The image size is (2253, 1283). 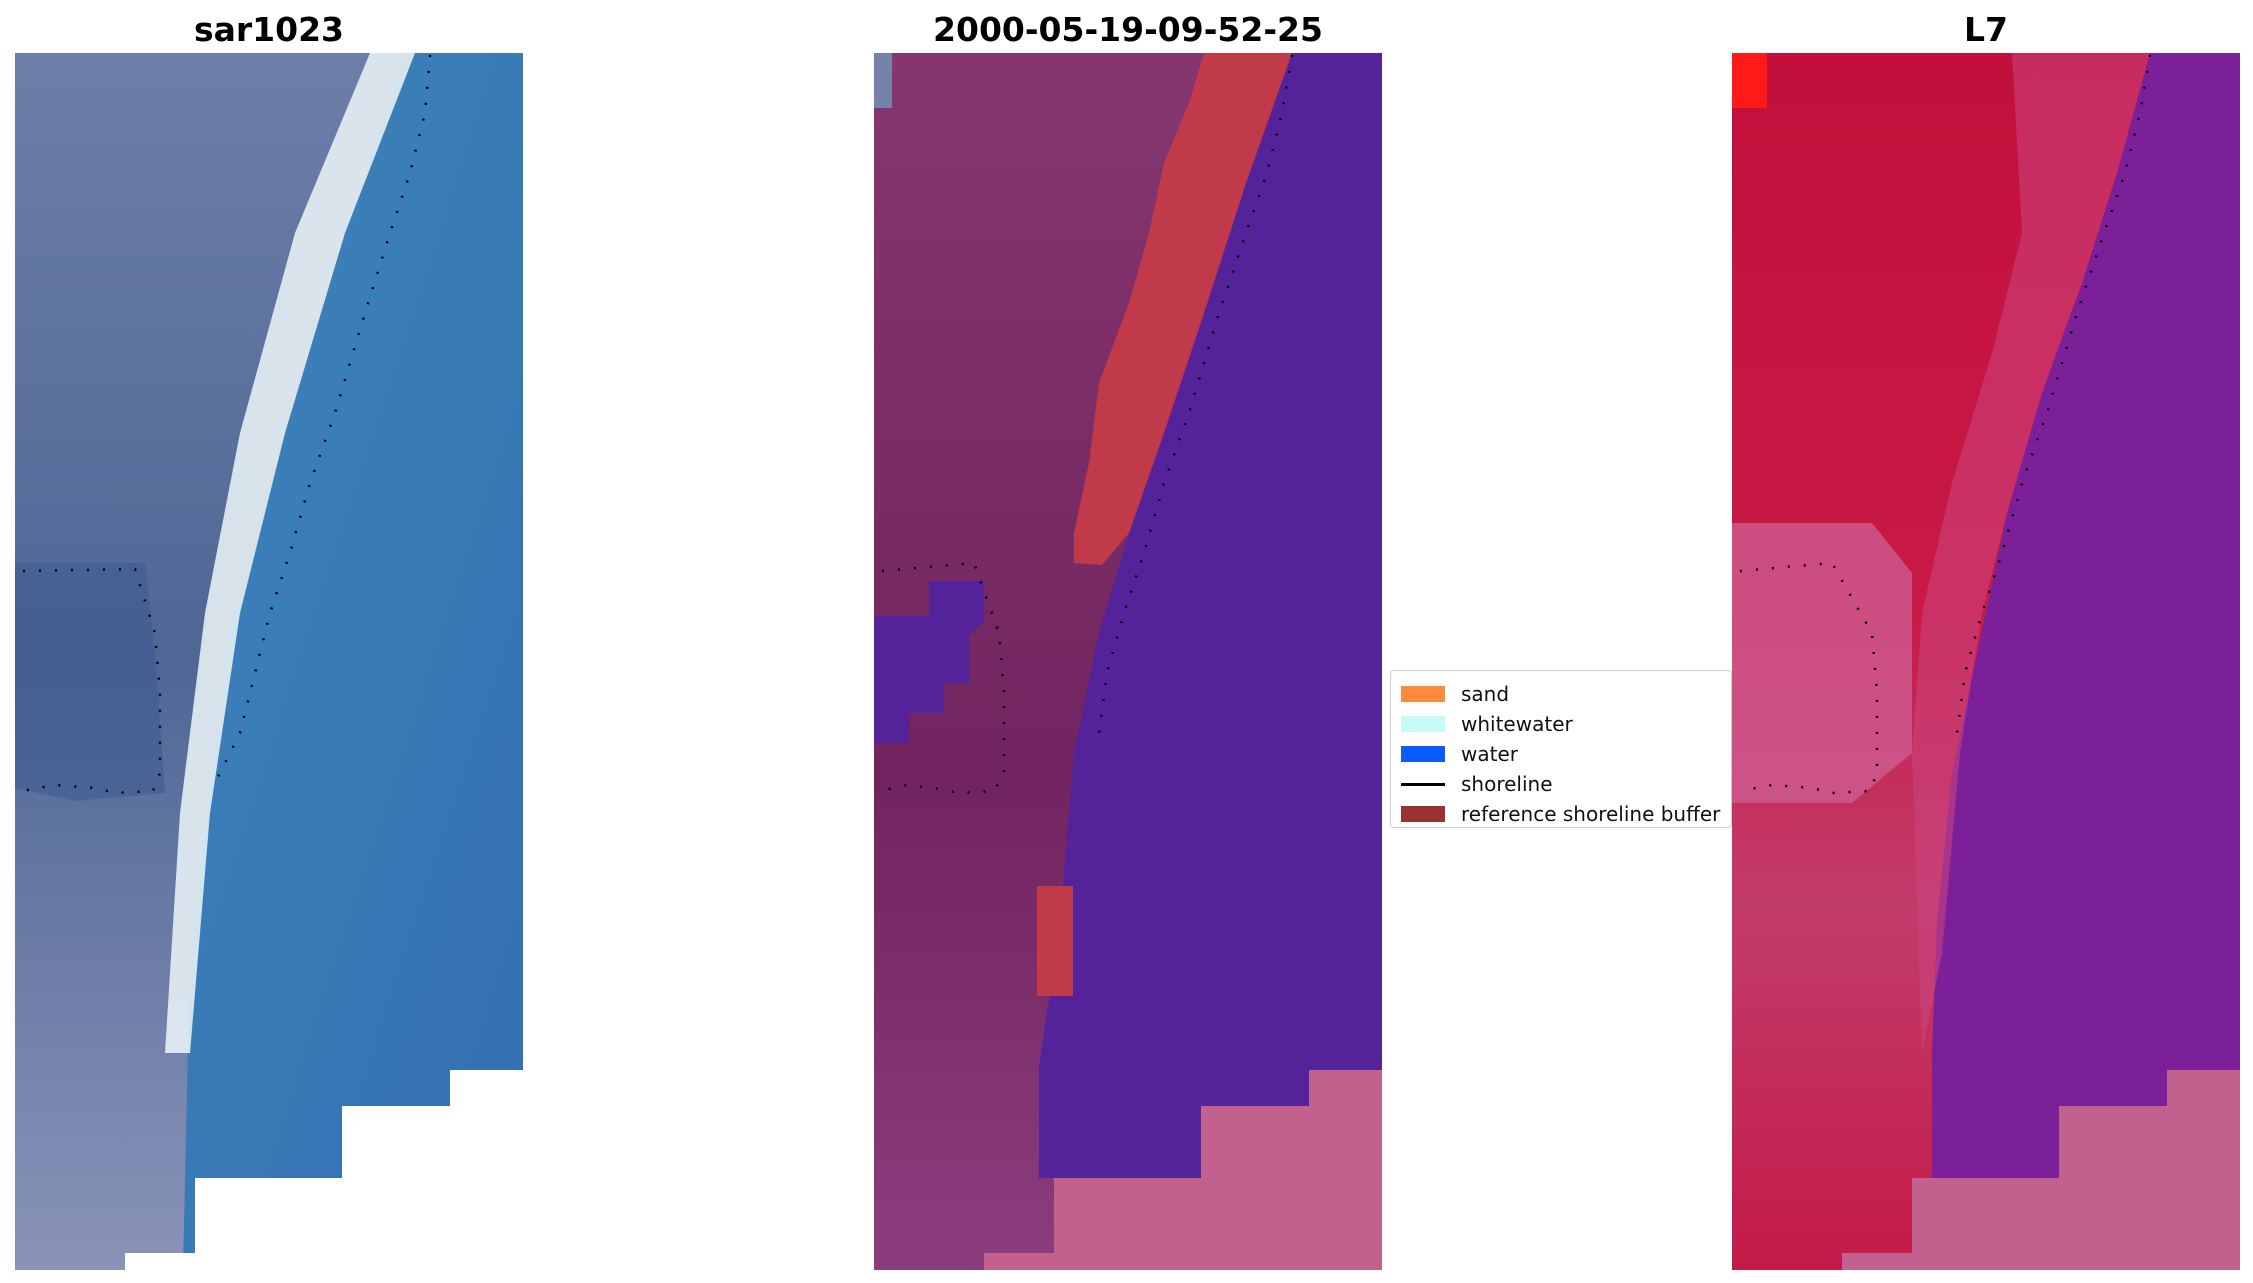 I want to click on legend-item-reference-buffer: reference shoreline buffer, so click(x=1561, y=814).